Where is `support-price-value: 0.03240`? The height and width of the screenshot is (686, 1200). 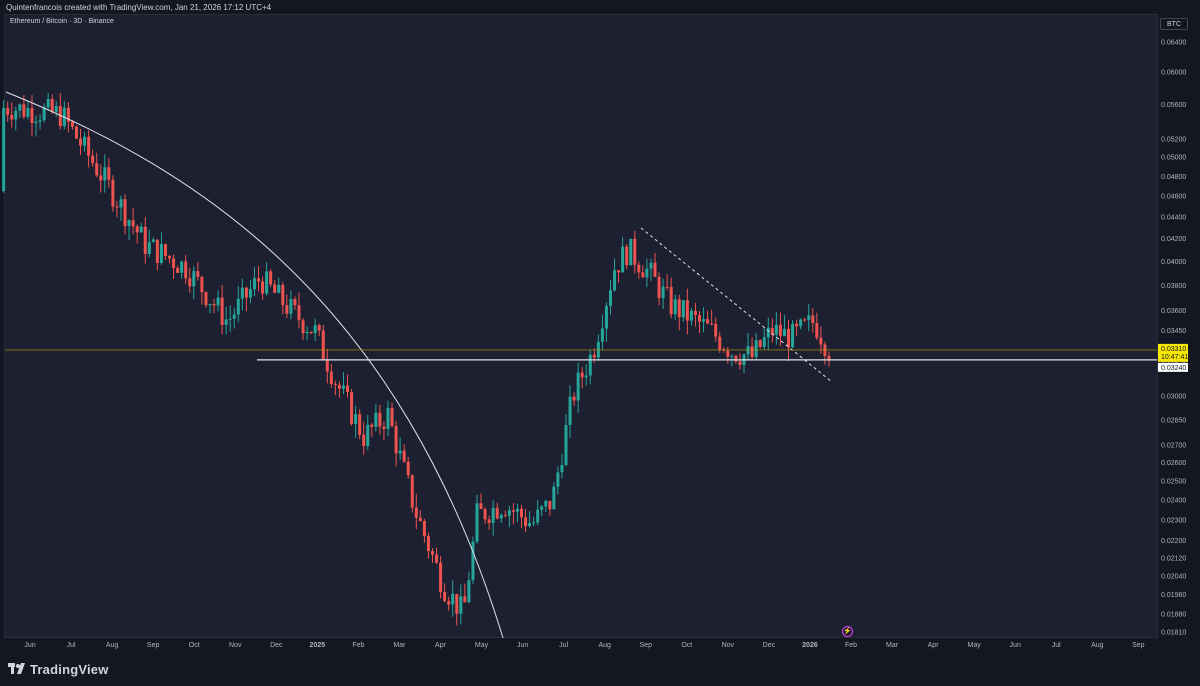
support-price-value: 0.03240 is located at coordinates (1173, 368).